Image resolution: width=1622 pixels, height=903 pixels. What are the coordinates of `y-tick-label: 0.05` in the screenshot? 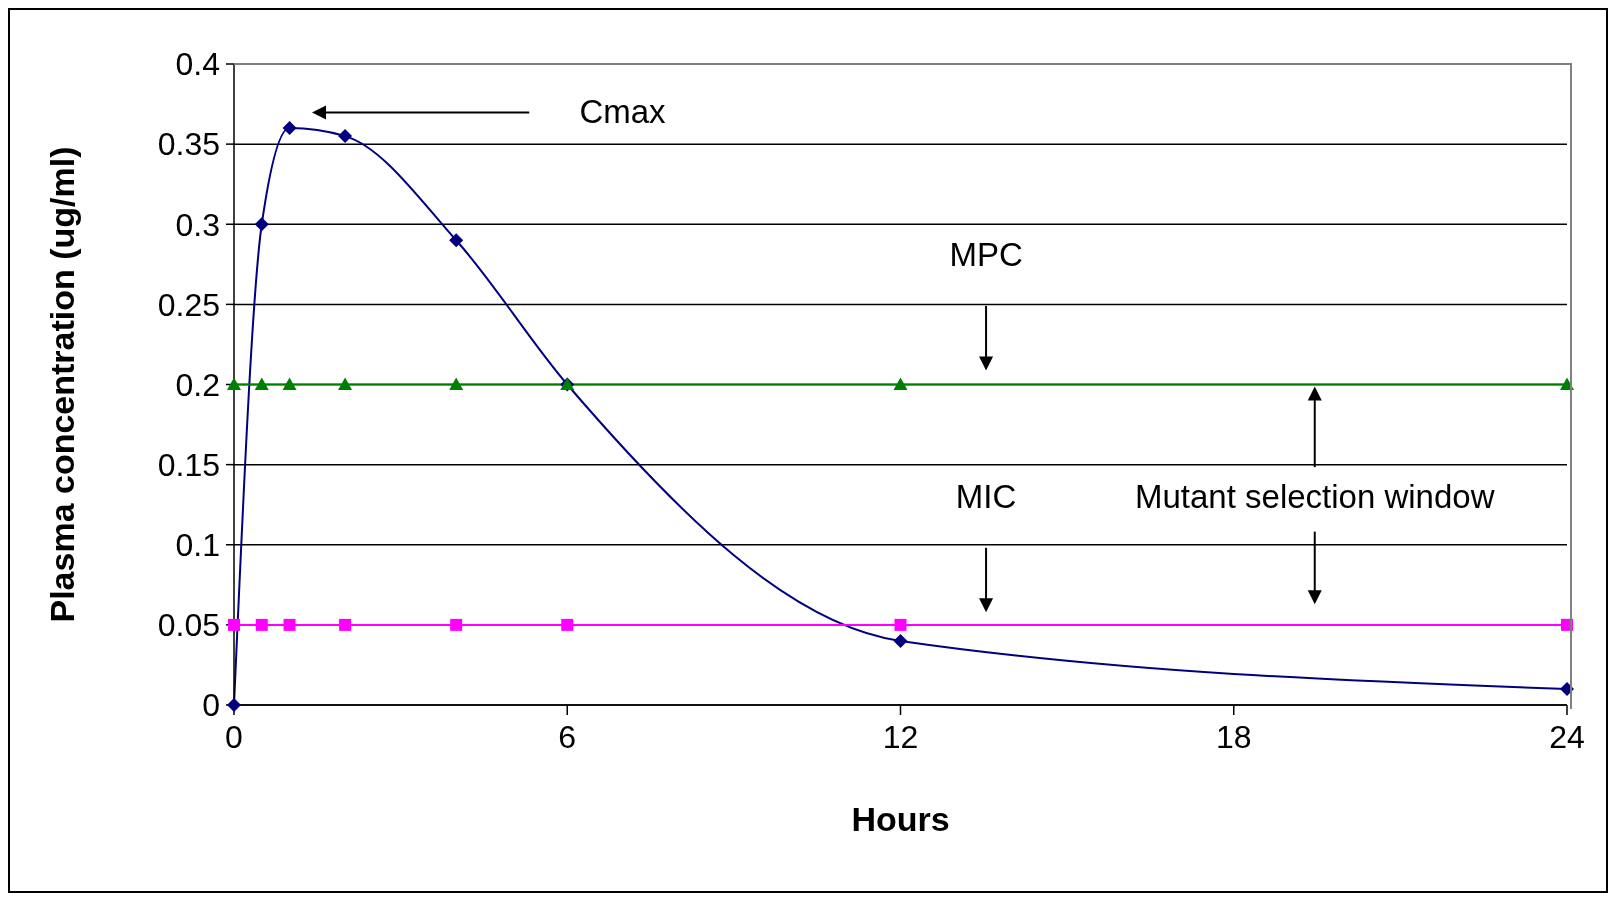 It's located at (188, 625).